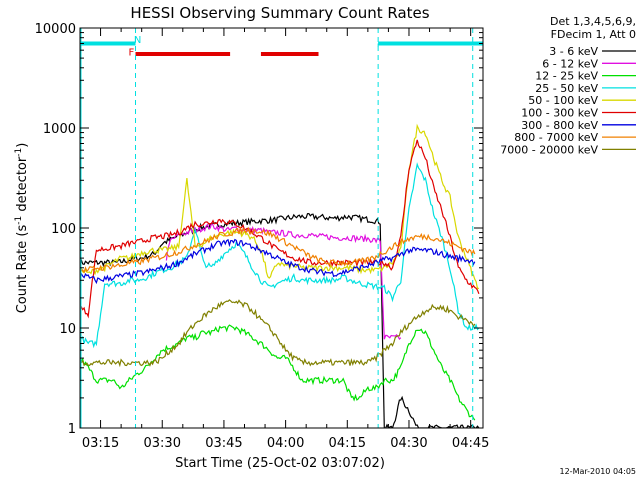 Image resolution: width=640 pixels, height=480 pixels. What do you see at coordinates (132, 53) in the screenshot?
I see `annotation-label: F` at bounding box center [132, 53].